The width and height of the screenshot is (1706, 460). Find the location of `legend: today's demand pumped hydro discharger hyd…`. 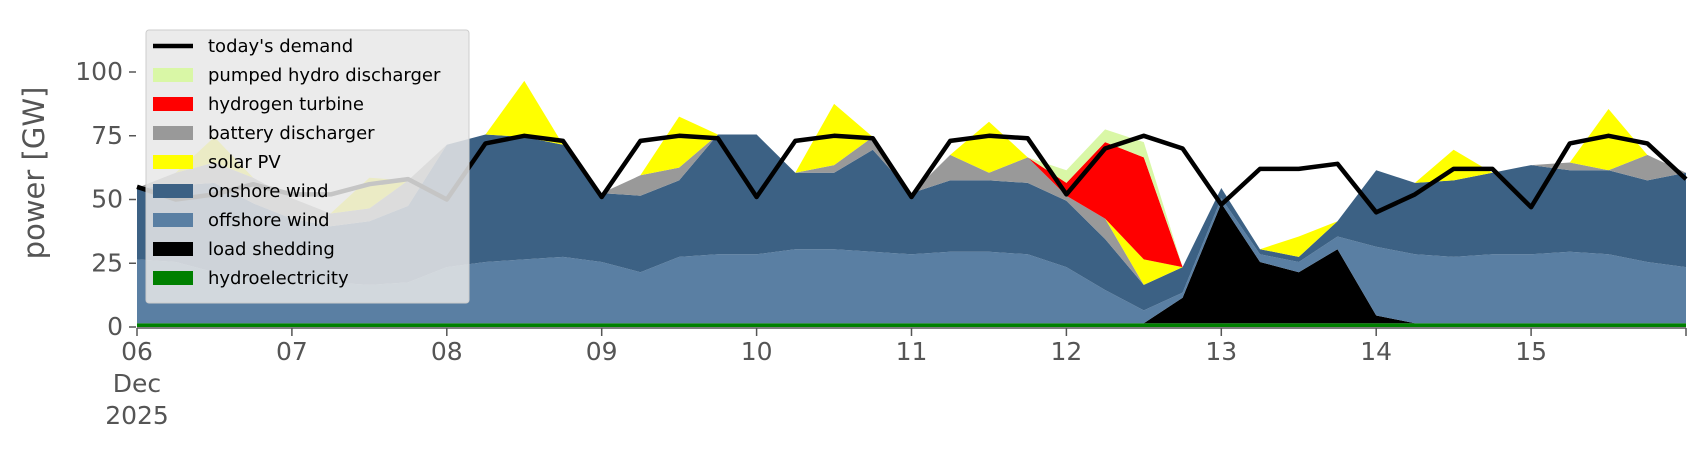

legend: today's demand pumped hydro discharger hyd… is located at coordinates (307, 166).